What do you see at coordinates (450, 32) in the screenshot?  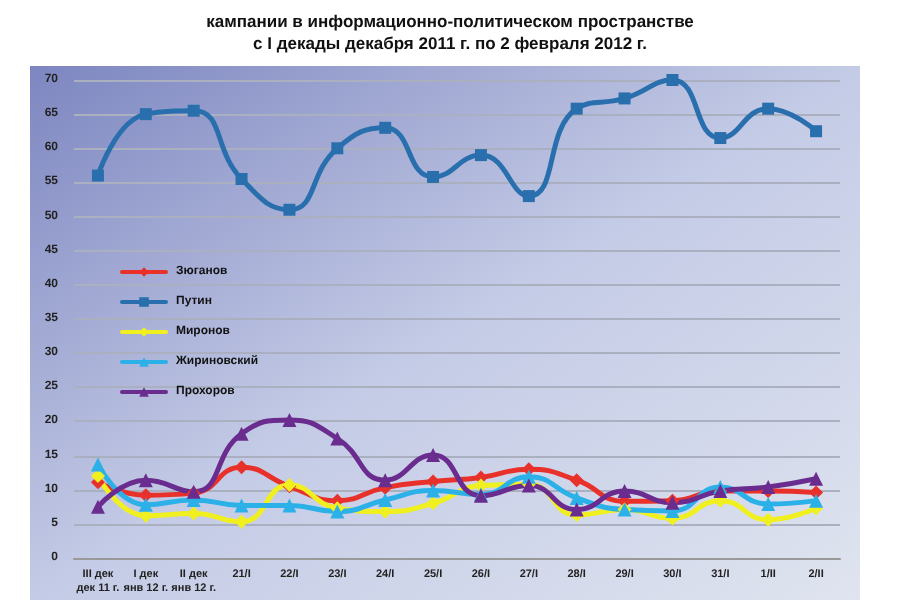 I see `chart-title: кампании в информационно-политическом пространстве с I декады декабря 2011 г. по 2 февраля 2012 г.` at bounding box center [450, 32].